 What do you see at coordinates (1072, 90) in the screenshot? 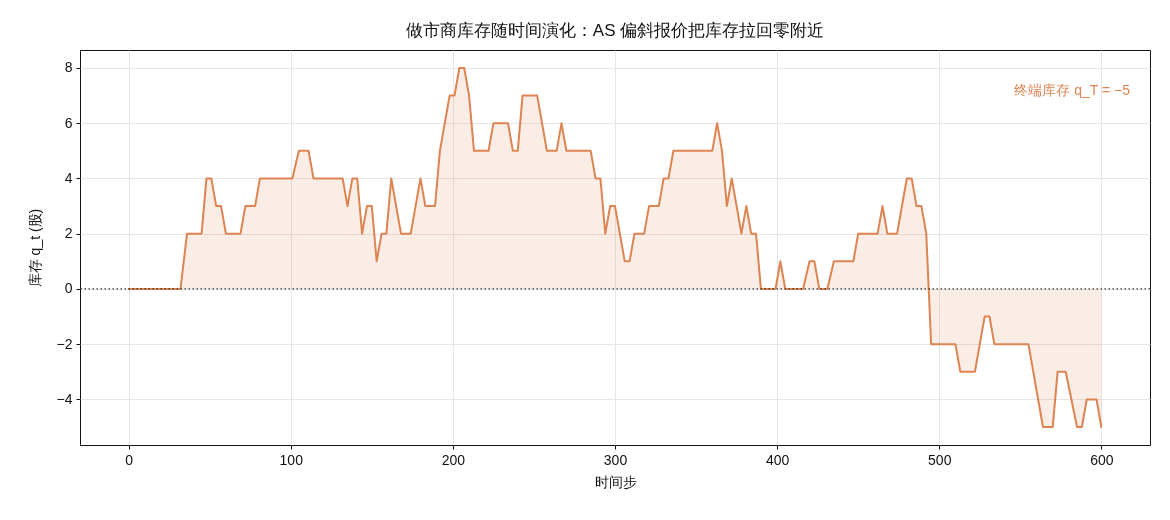
I see `annotation: 终端库存 q_T = −5` at bounding box center [1072, 90].